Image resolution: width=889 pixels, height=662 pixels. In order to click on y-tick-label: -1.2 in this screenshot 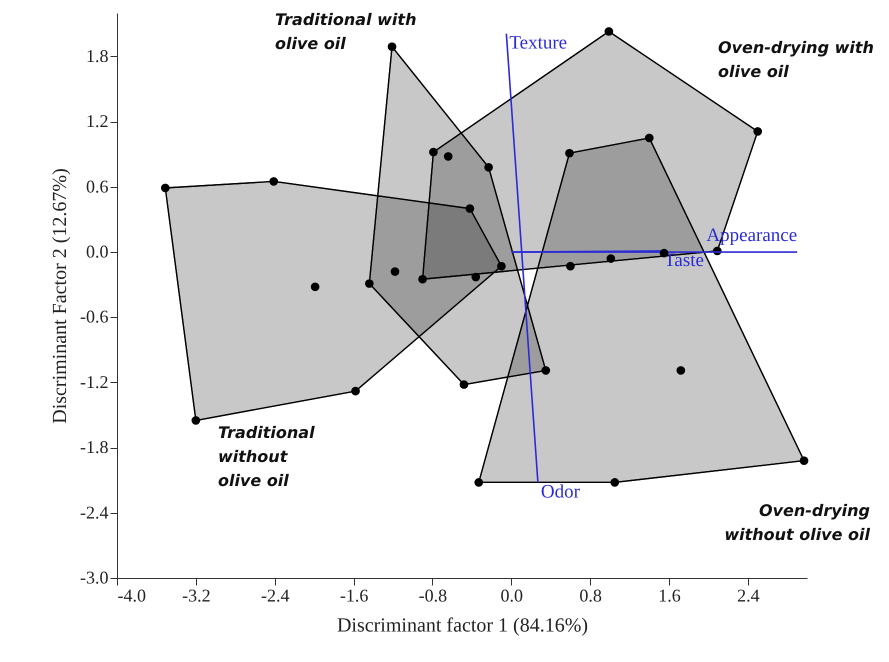, I will do `click(94, 382)`.